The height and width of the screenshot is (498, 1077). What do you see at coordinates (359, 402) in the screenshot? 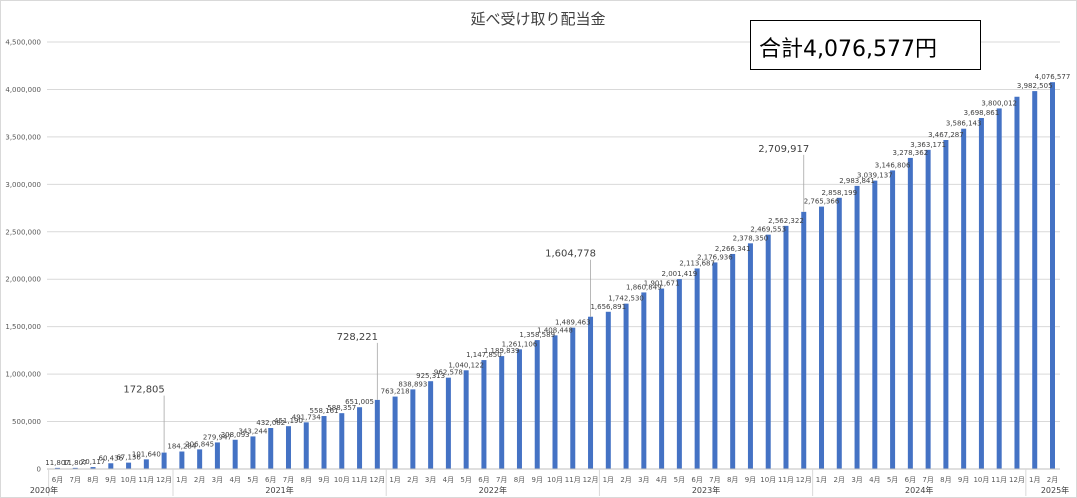
I see `data-label: 651,005` at bounding box center [359, 402].